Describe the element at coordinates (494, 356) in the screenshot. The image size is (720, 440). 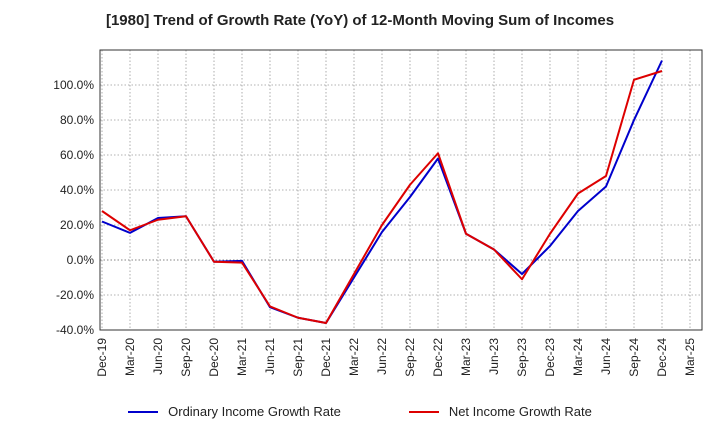
I see `x-tick-label: Jun-23` at that location.